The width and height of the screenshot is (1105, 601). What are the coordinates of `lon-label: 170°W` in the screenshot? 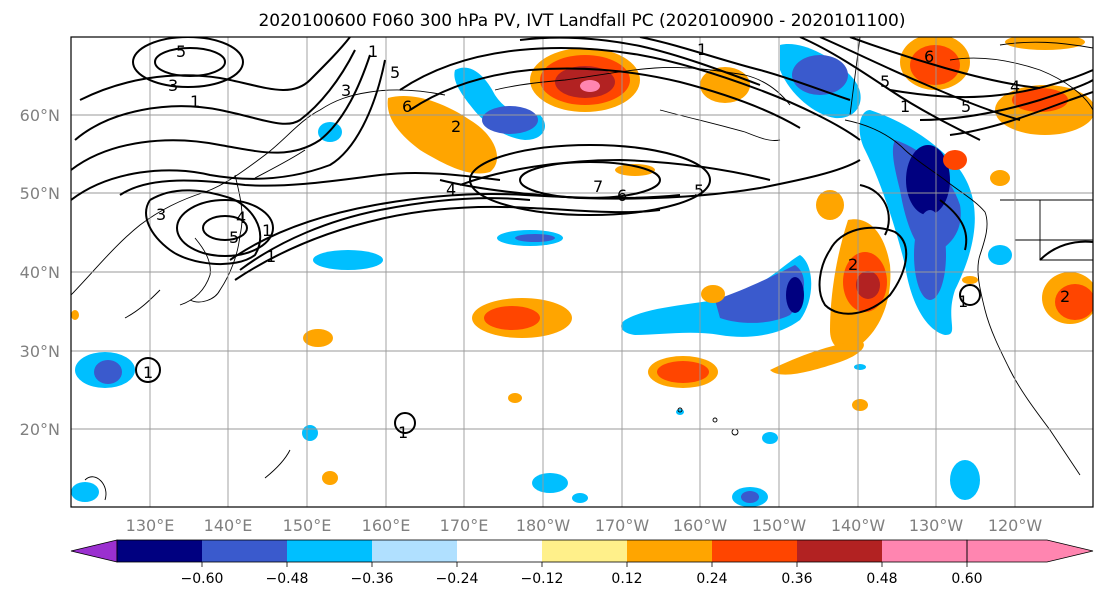 It's located at (622, 525).